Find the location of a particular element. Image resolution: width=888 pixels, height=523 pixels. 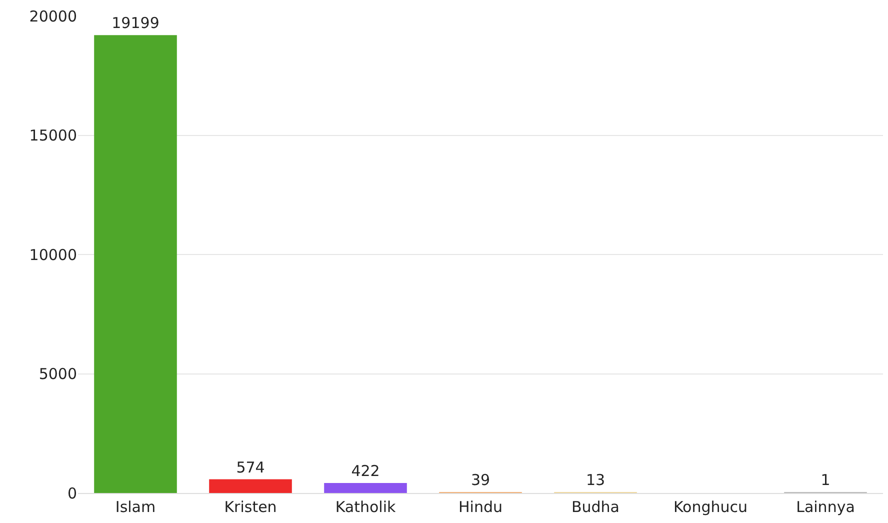

data-label: 19199 is located at coordinates (136, 23).